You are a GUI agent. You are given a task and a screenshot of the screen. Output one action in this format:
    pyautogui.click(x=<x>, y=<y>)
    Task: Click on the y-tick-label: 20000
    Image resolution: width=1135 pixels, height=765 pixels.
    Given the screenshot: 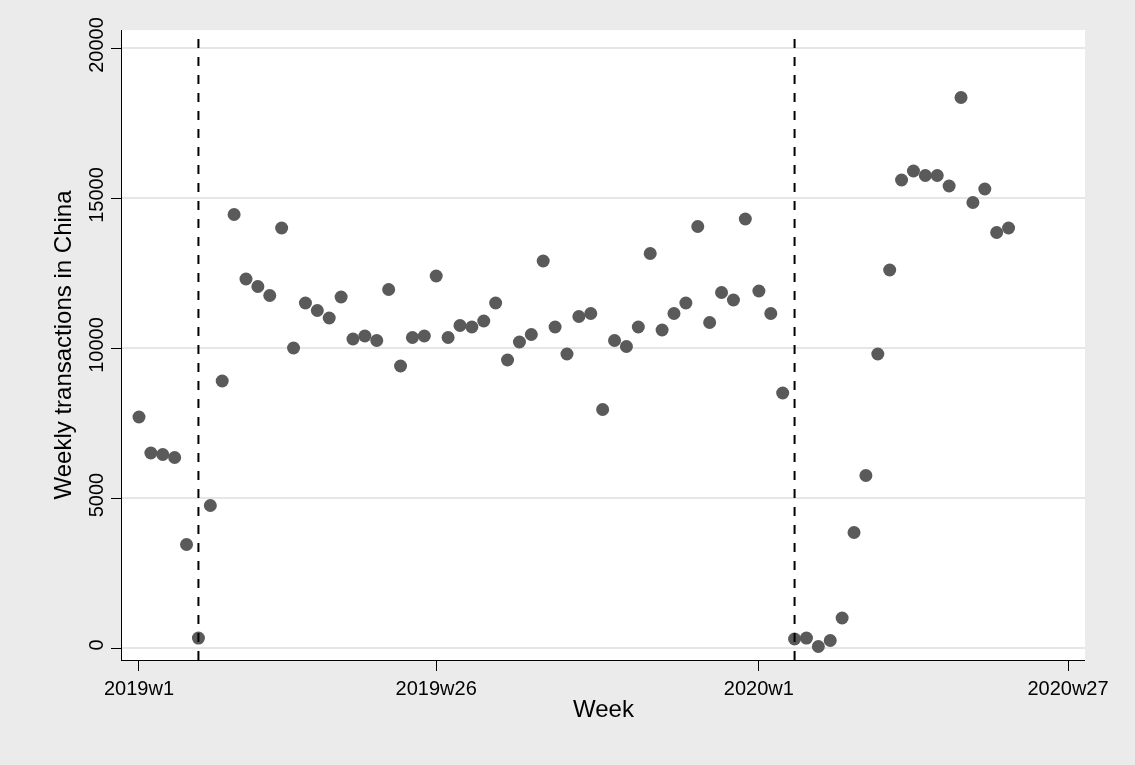 What is the action you would take?
    pyautogui.click(x=96, y=45)
    